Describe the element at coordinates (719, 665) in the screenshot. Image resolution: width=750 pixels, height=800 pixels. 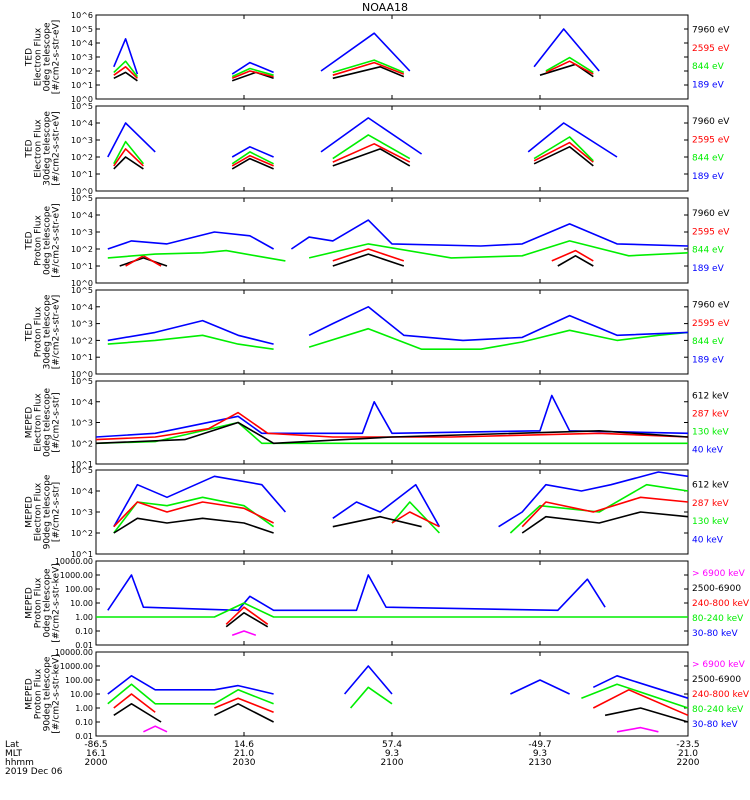
I see `legend-entry: > 6900 keV` at that location.